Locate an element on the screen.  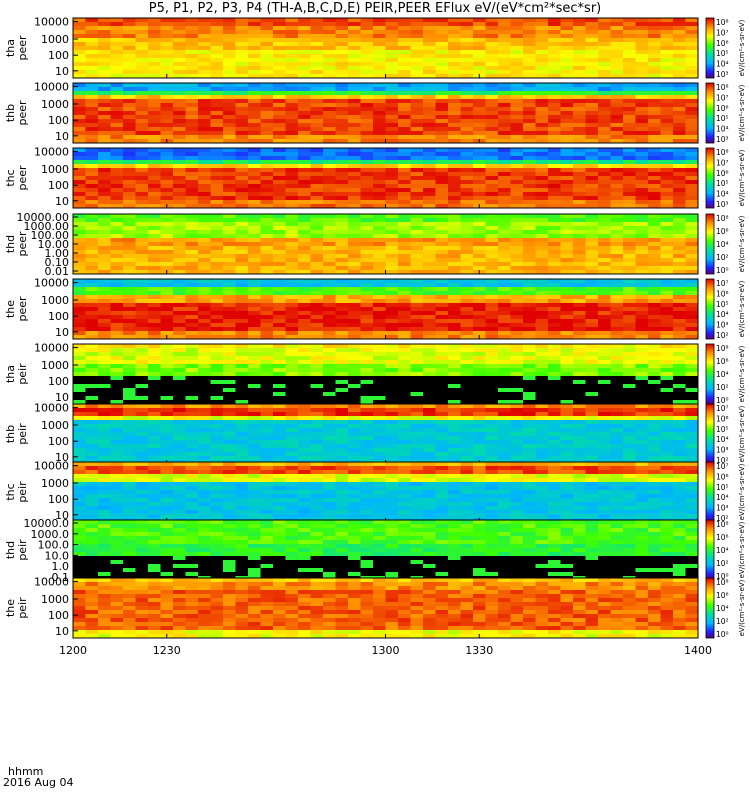
y-tick-label: 1.00 is located at coordinates (57, 253).